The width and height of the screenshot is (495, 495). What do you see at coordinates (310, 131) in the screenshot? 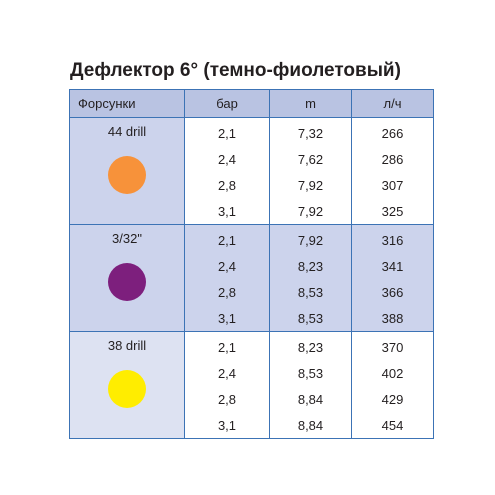
I see `radius-cell: 7,32` at bounding box center [310, 131].